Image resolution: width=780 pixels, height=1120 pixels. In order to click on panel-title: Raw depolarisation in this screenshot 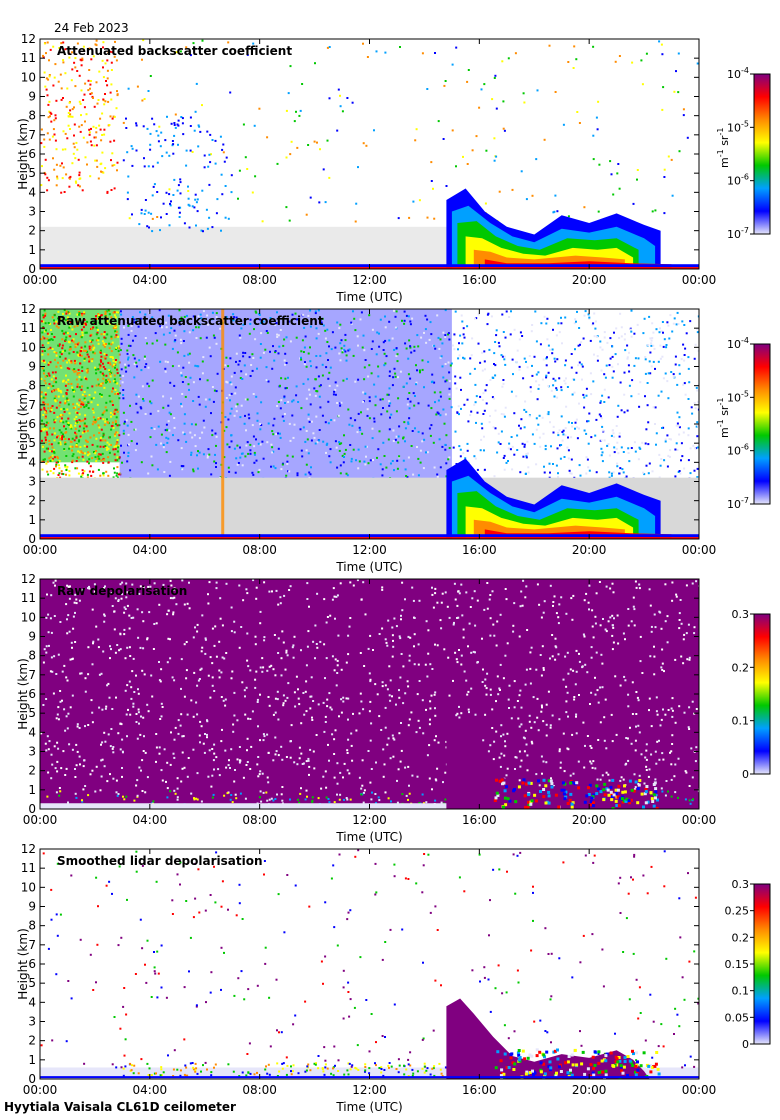, I will do `click(122, 591)`.